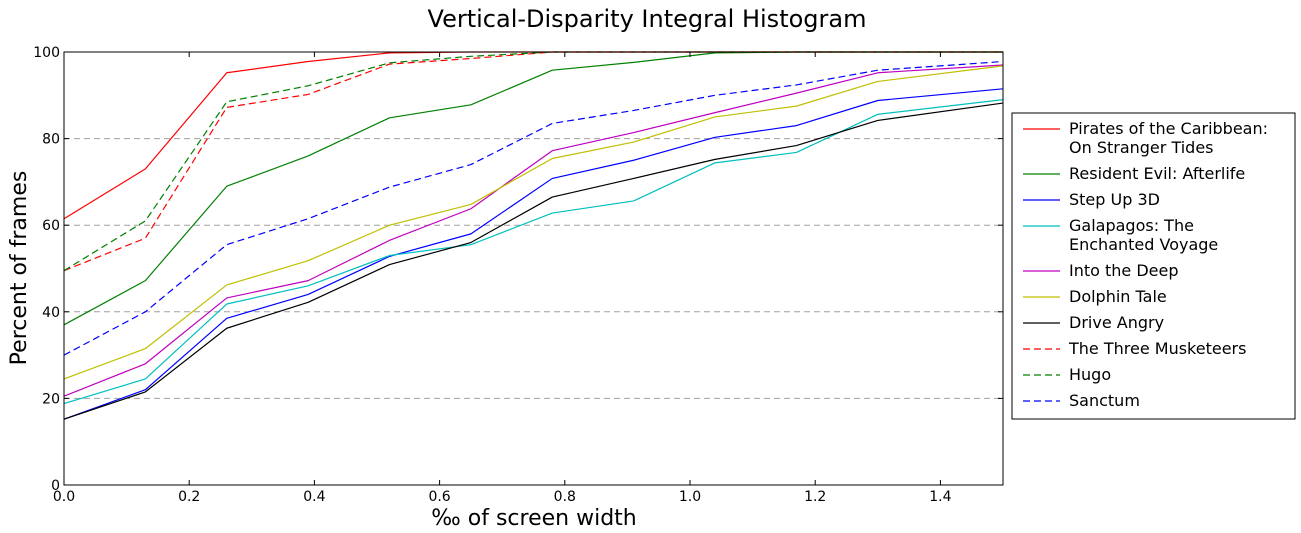 The image size is (1301, 533). I want to click on legend-label-8: Hugo, so click(1090, 374).